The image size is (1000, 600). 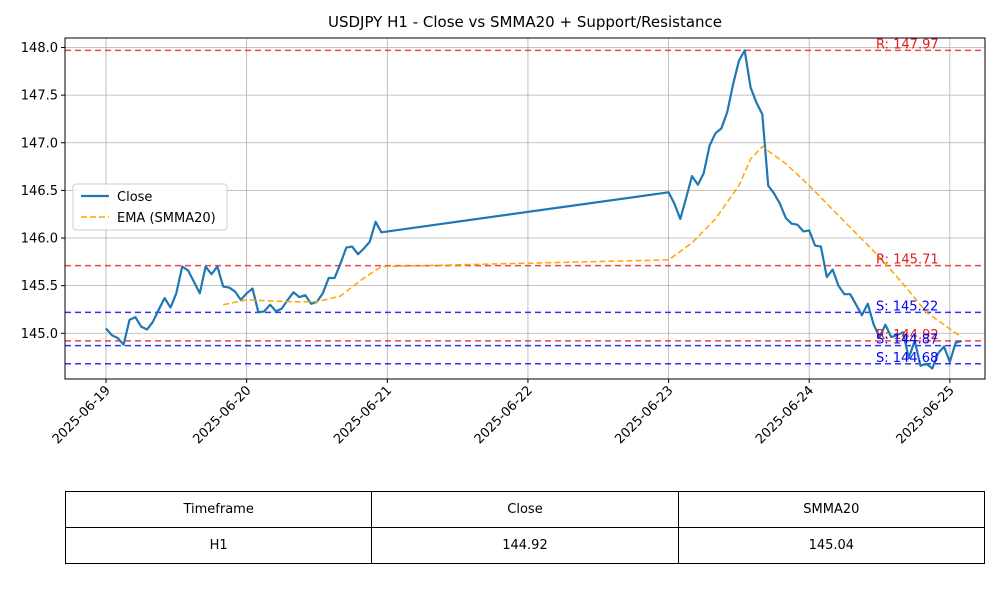 I want to click on x-tick-label: 2025-06-22, so click(x=504, y=415).